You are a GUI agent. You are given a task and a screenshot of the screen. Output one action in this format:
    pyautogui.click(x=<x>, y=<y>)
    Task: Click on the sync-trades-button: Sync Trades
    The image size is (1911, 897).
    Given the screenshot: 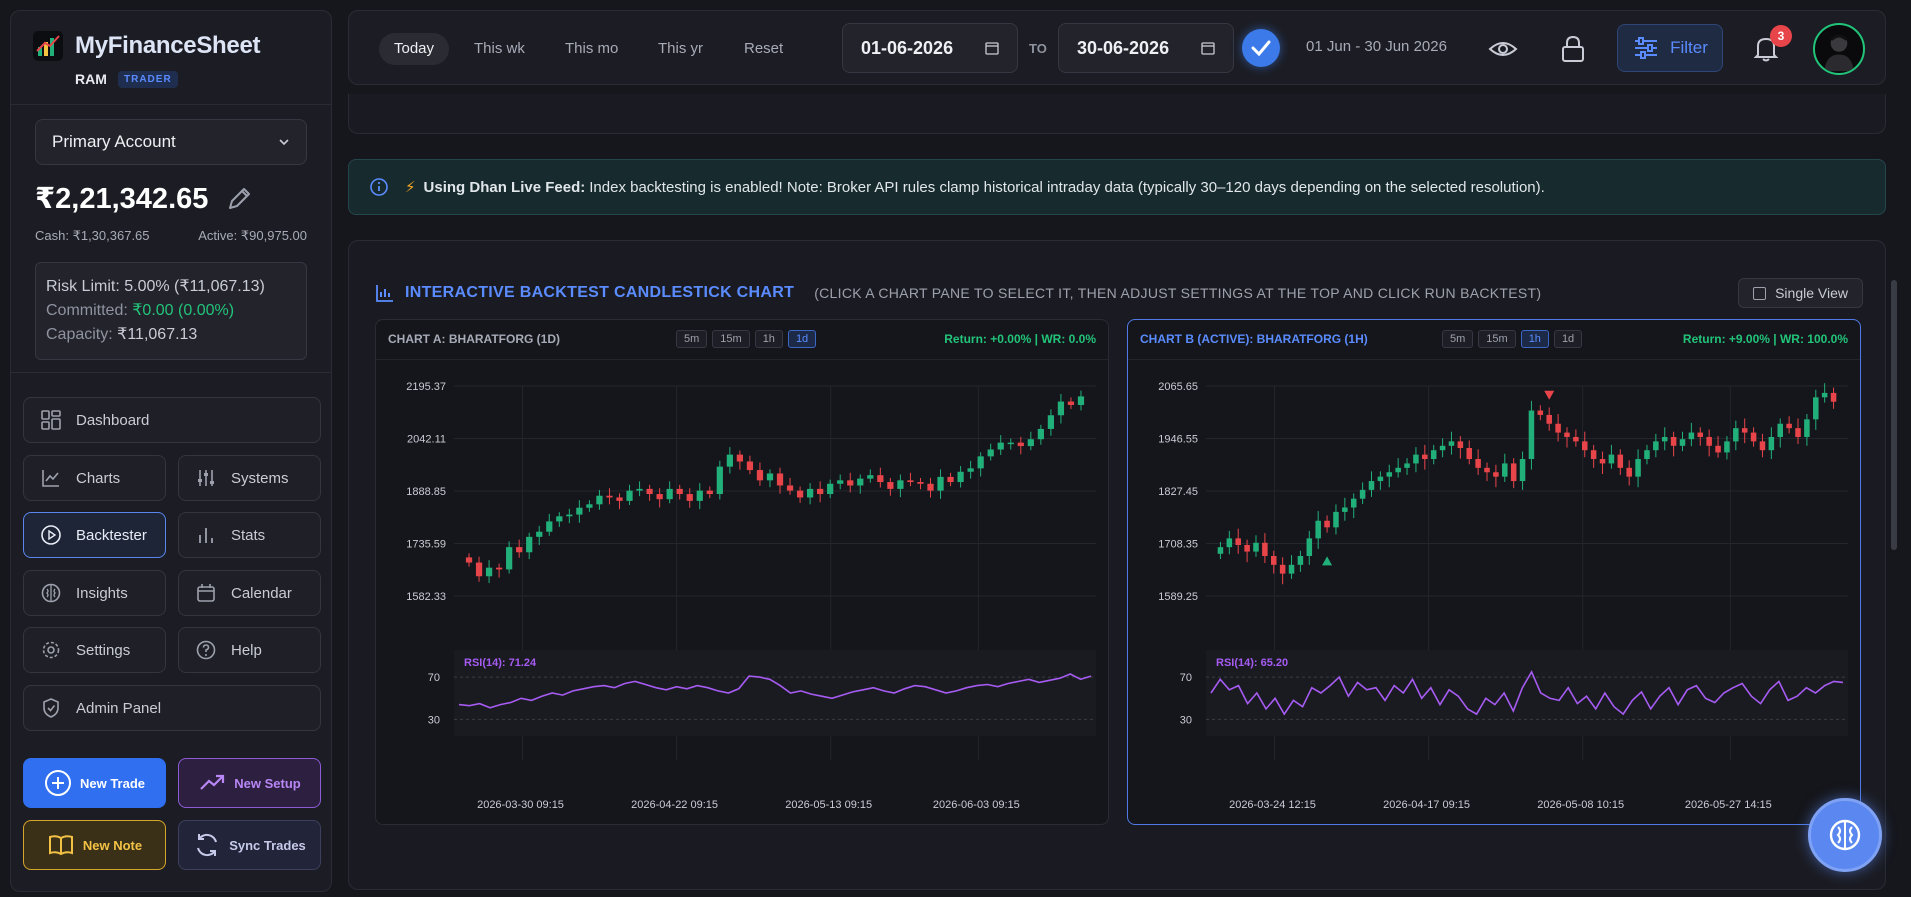 What is the action you would take?
    pyautogui.click(x=249, y=845)
    